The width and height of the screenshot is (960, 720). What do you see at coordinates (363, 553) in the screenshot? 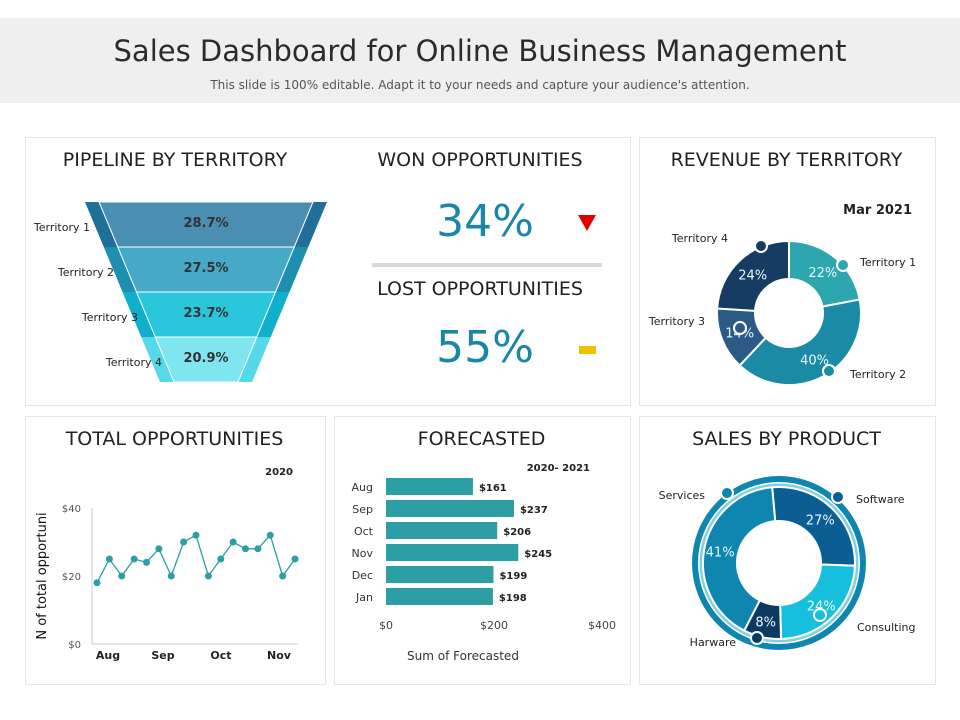
I see `bar-category-label: Nov` at bounding box center [363, 553].